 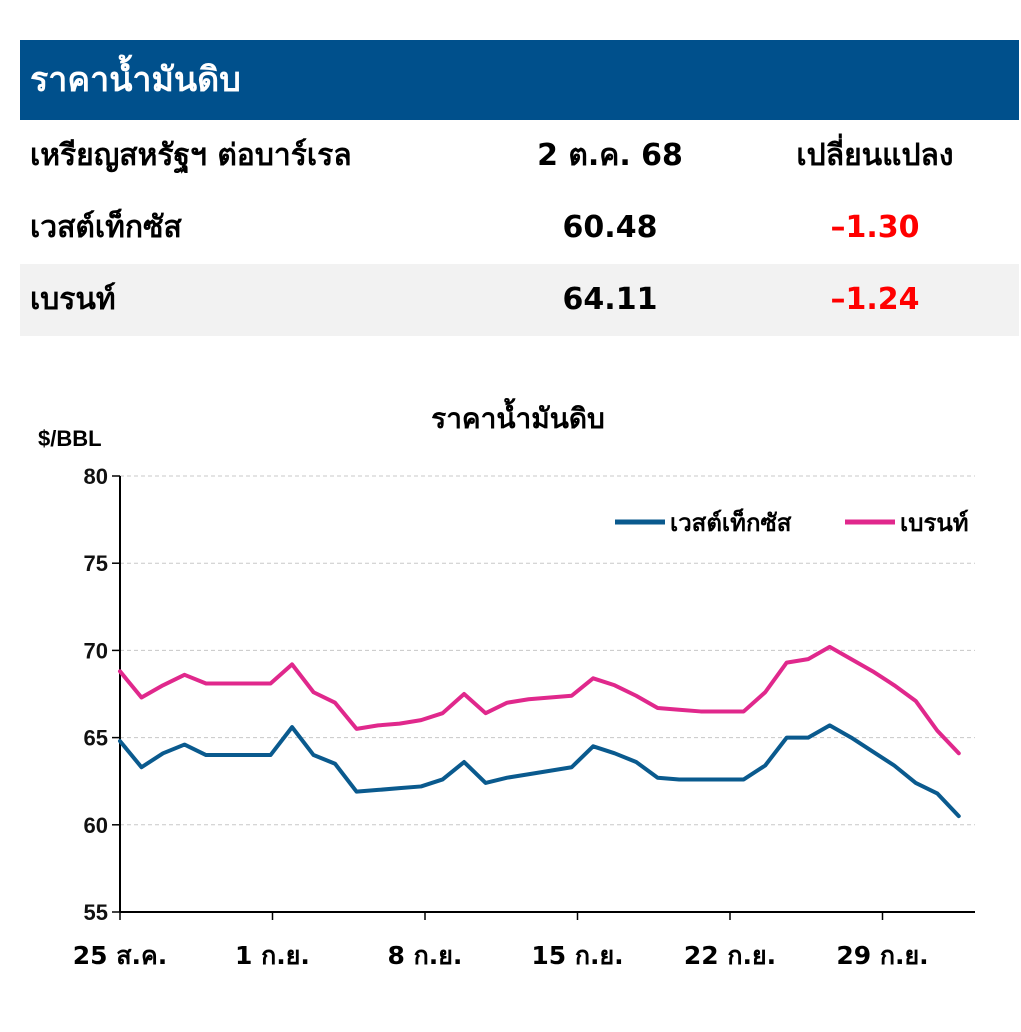 What do you see at coordinates (577, 955) in the screenshot?
I see `x-tick-label: 15 ก.ย.` at bounding box center [577, 955].